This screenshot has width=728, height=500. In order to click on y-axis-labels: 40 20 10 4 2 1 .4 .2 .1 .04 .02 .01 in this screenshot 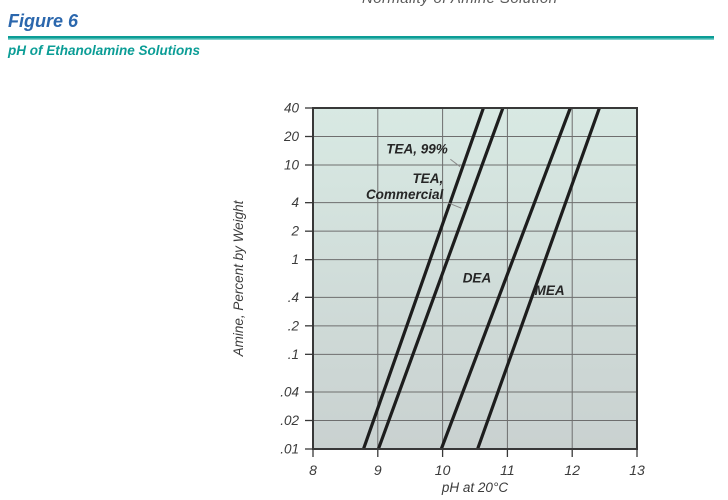, I will do `click(289, 279)`.